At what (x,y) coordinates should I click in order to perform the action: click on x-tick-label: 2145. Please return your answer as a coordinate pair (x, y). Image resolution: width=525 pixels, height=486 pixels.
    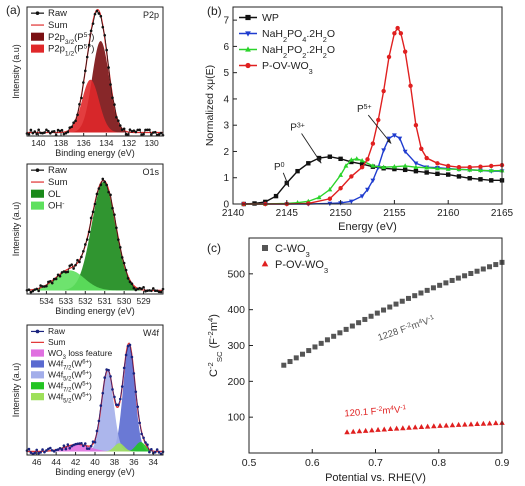
    Looking at the image, I should click on (287, 213).